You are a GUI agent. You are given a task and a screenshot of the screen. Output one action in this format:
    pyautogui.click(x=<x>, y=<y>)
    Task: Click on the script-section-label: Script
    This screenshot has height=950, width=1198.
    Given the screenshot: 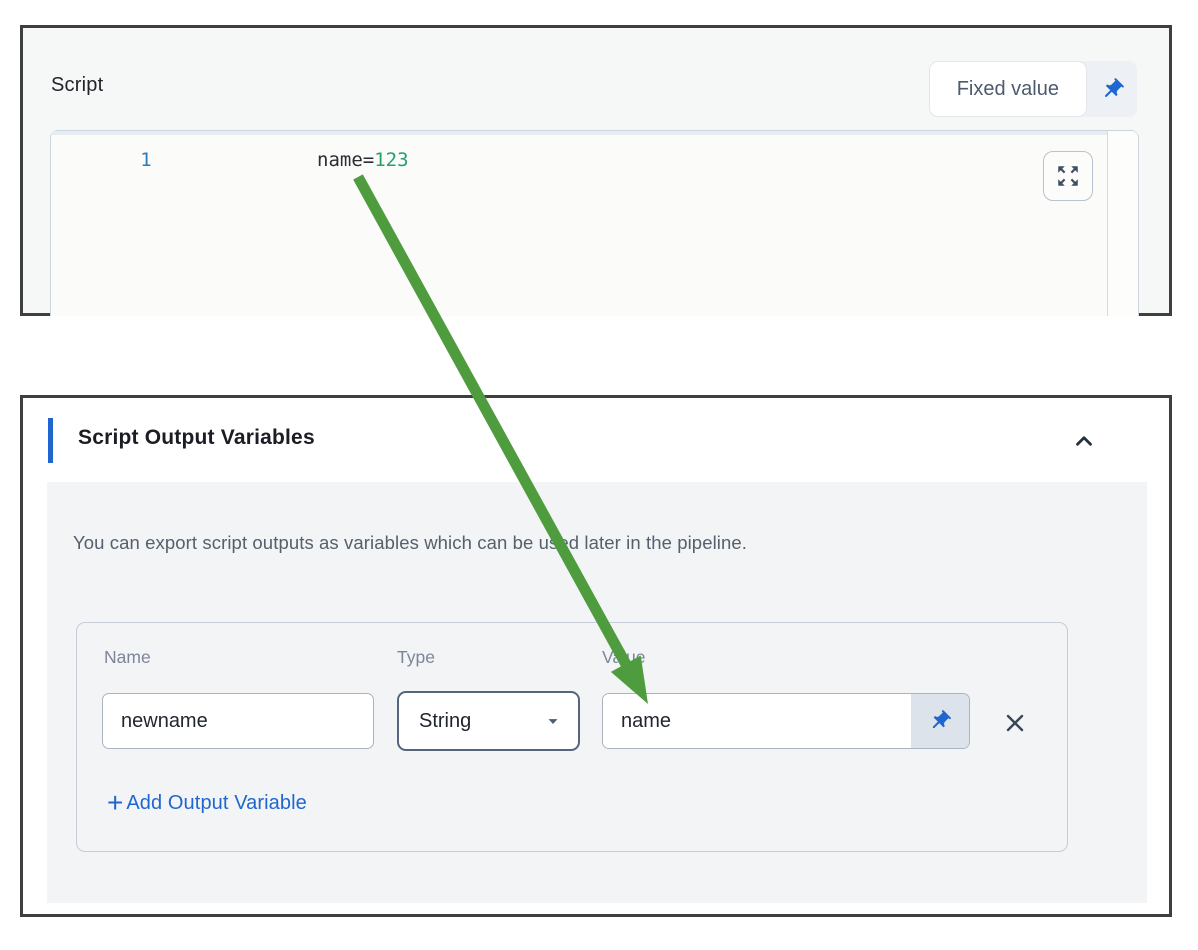 What is the action you would take?
    pyautogui.click(x=77, y=85)
    